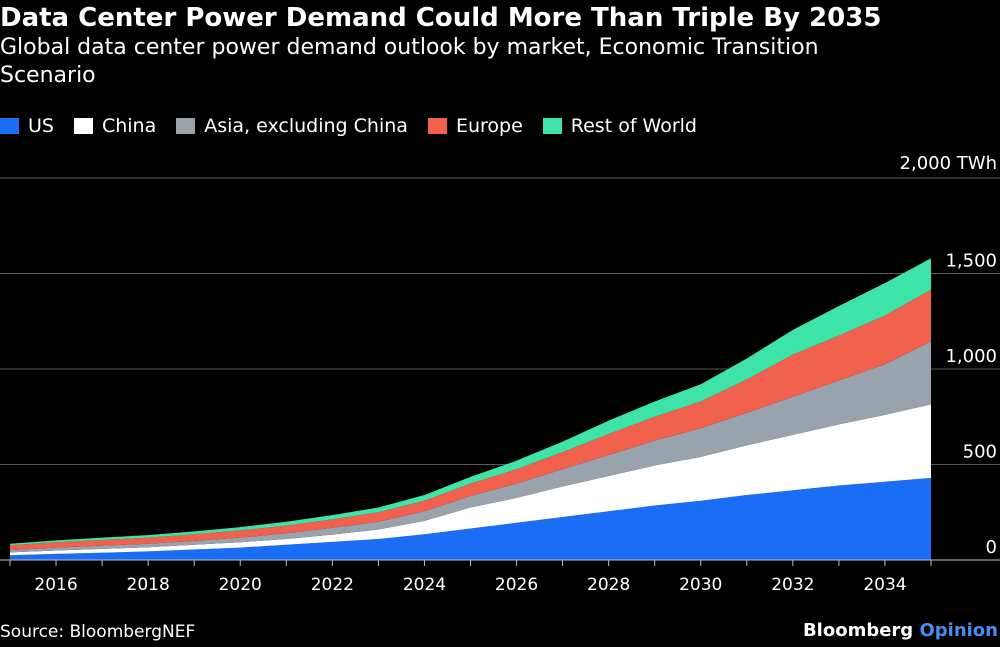 The image size is (1000, 647). What do you see at coordinates (991, 547) in the screenshot?
I see `y-tick-label: 0` at bounding box center [991, 547].